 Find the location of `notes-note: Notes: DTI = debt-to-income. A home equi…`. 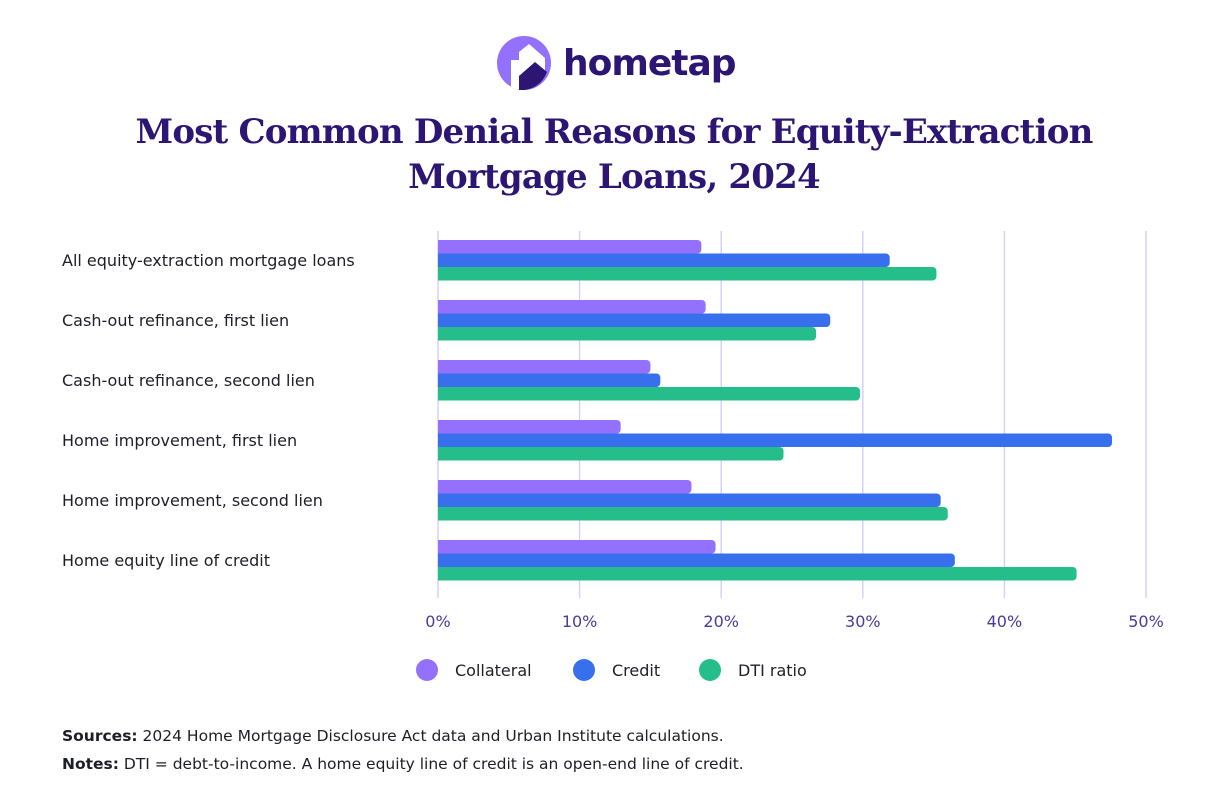

notes-note: Notes: DTI = debt-to-income. A home equi… is located at coordinates (403, 764).